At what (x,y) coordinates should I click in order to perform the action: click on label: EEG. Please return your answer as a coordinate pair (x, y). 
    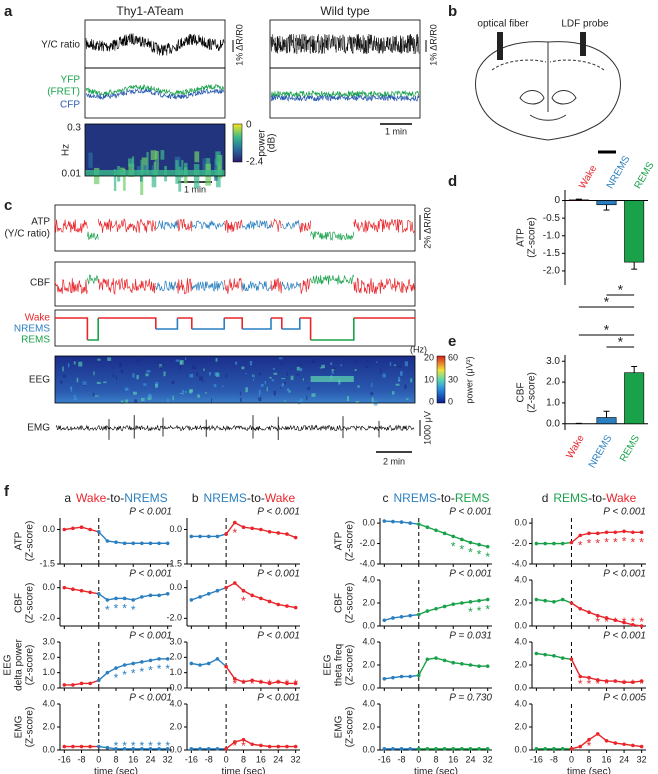
    Looking at the image, I should click on (39, 380).